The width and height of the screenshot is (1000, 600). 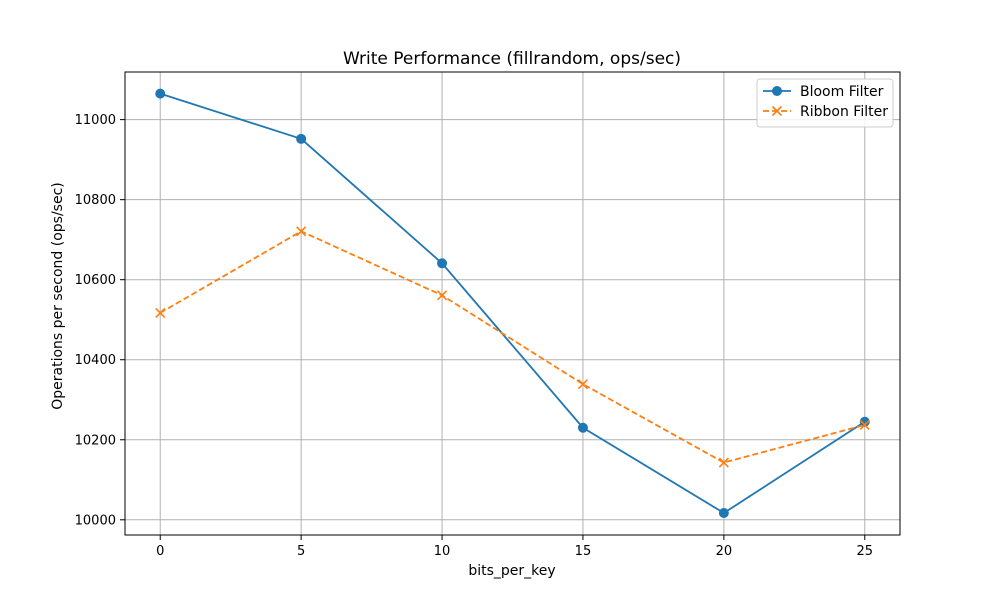 I want to click on legend-label: Bloom Filter, so click(x=842, y=92).